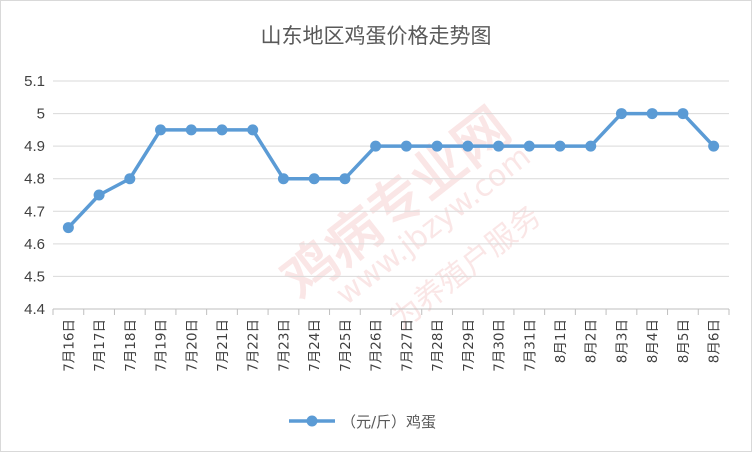  I want to click on x-tick-label: 7月18日, so click(131, 345).